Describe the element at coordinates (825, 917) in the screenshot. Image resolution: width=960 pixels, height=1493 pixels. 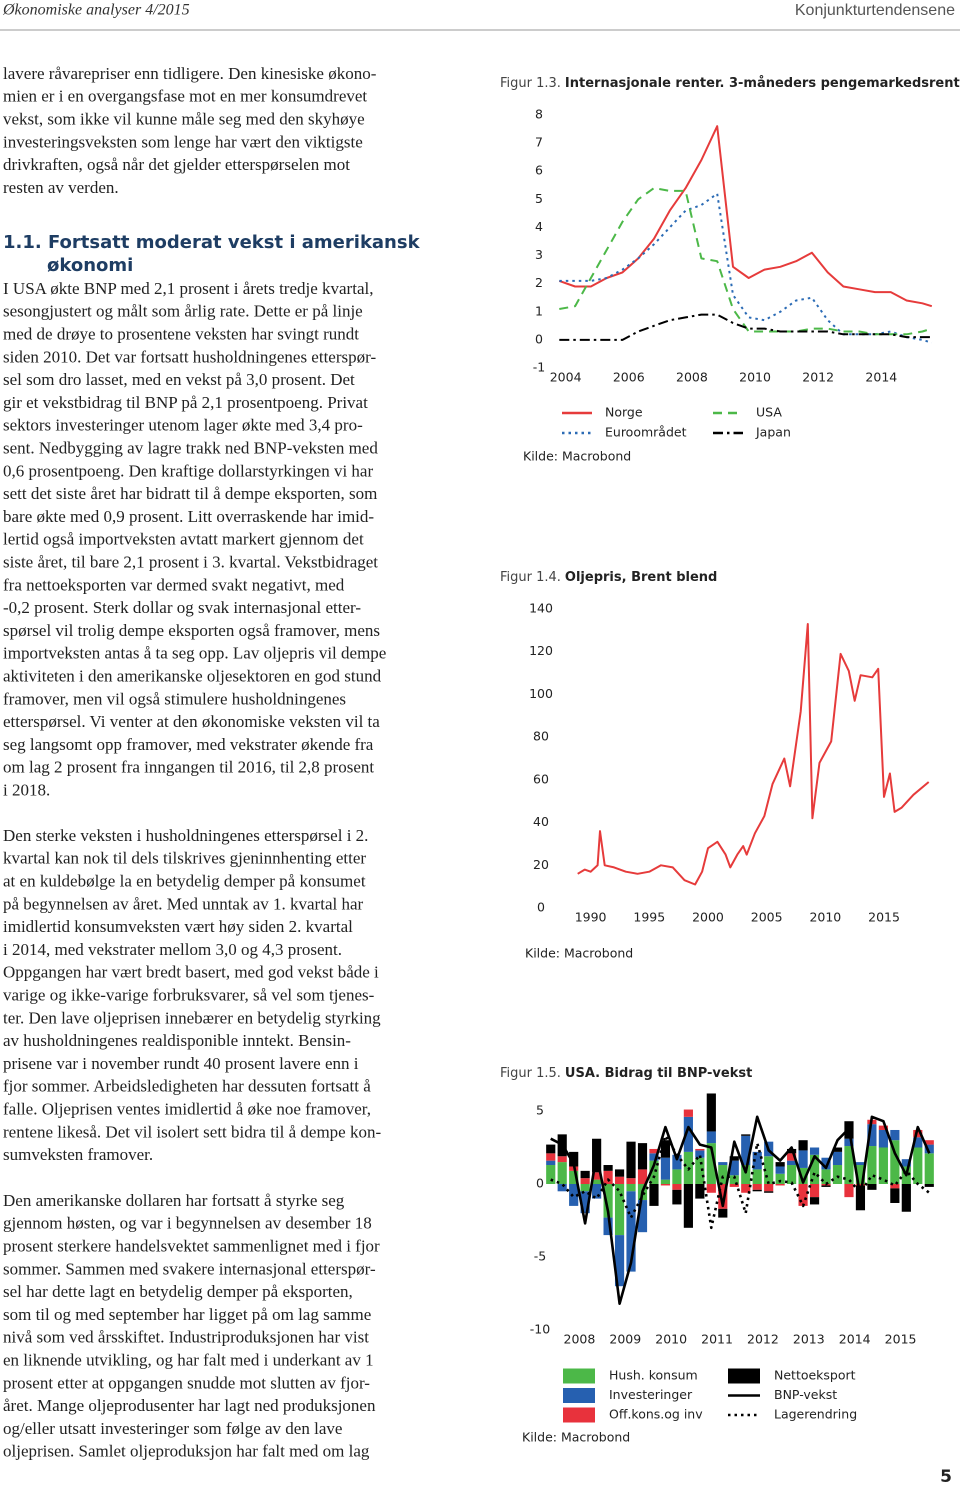
I see `x-tick-label: 2010` at that location.